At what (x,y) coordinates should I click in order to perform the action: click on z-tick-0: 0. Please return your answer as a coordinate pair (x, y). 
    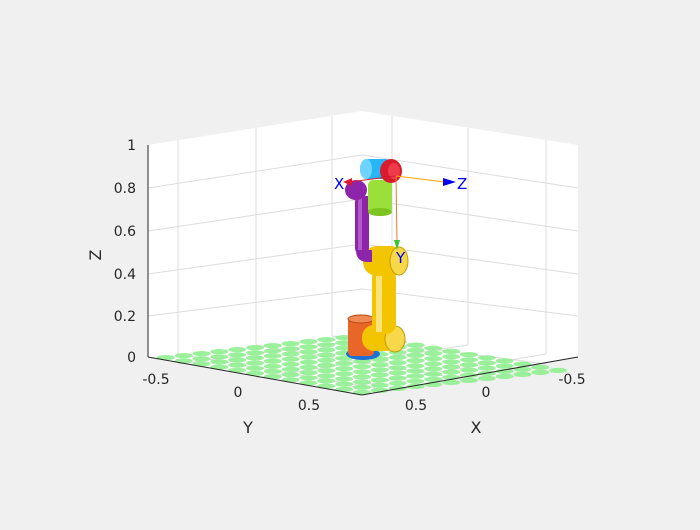
    Looking at the image, I should click on (131, 358).